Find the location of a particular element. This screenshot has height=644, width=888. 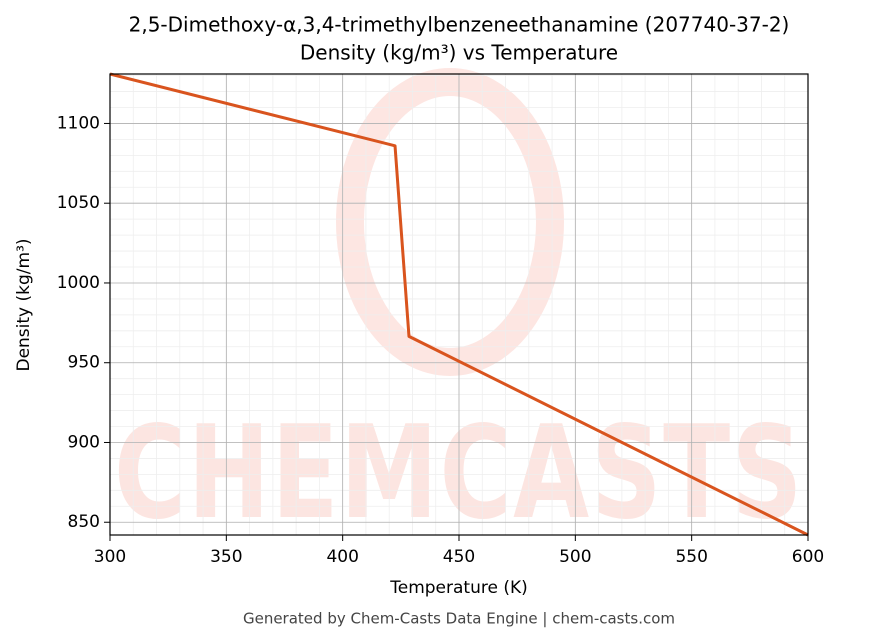

y-tick-label: 850 is located at coordinates (84, 522).